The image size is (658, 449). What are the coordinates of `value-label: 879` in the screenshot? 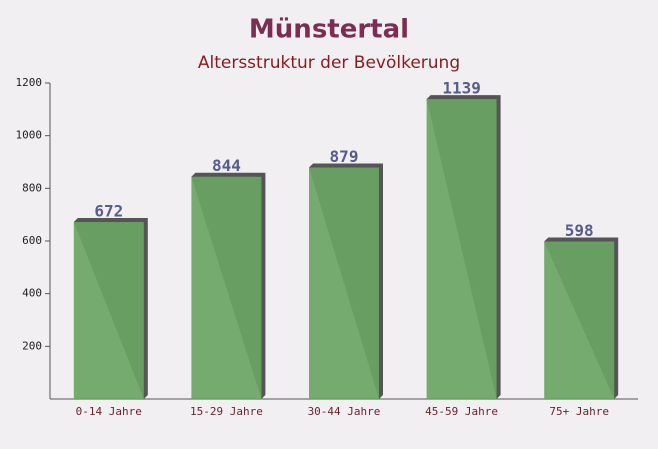 It's located at (344, 156).